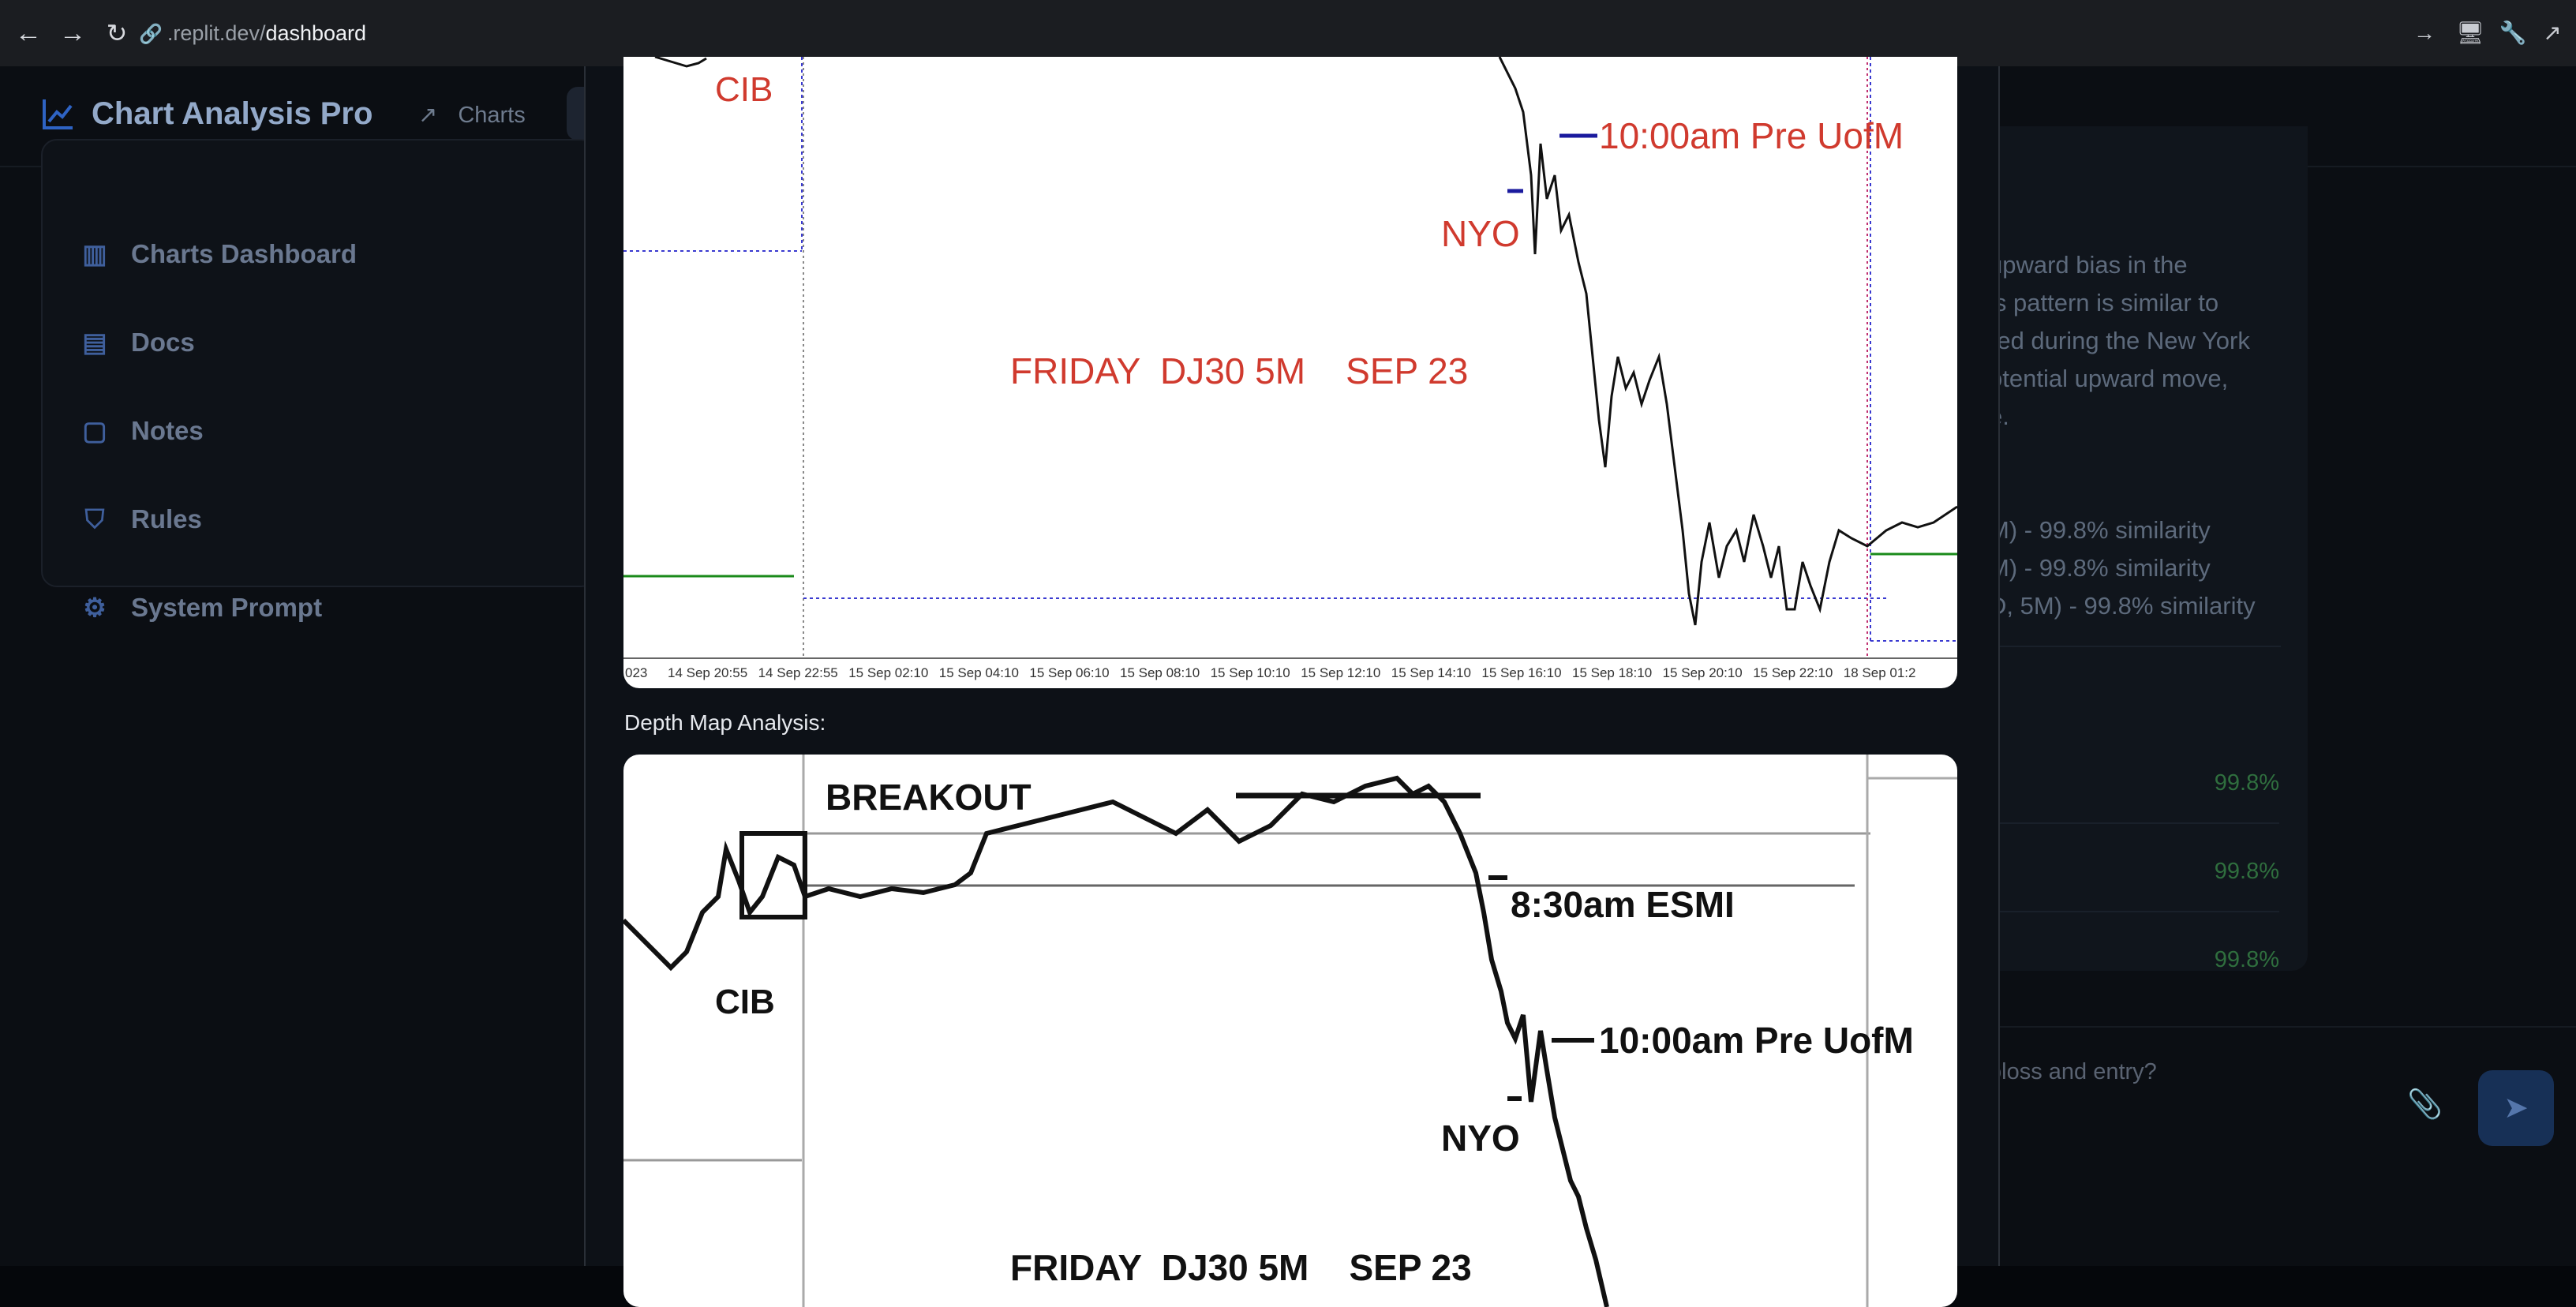 Image resolution: width=2576 pixels, height=1307 pixels. I want to click on x-tick-label: 15 Sep 06:10, so click(1069, 672).